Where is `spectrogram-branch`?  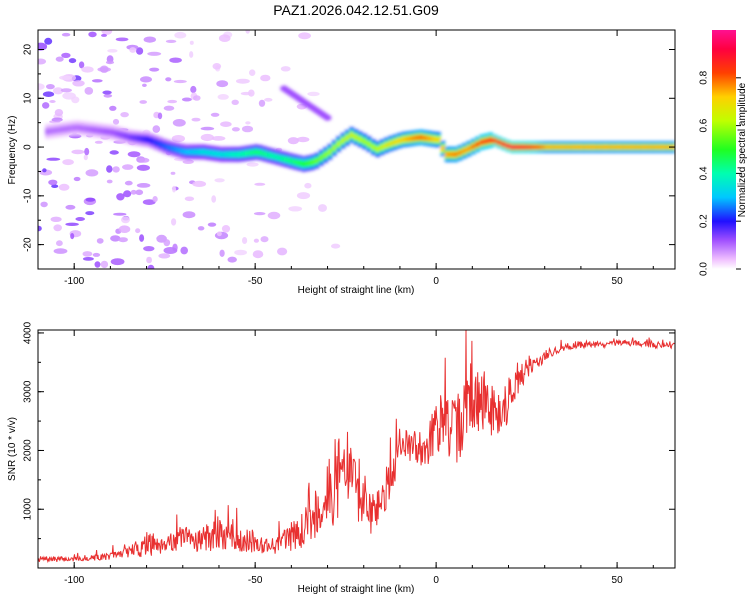
spectrogram-branch is located at coordinates (306, 103).